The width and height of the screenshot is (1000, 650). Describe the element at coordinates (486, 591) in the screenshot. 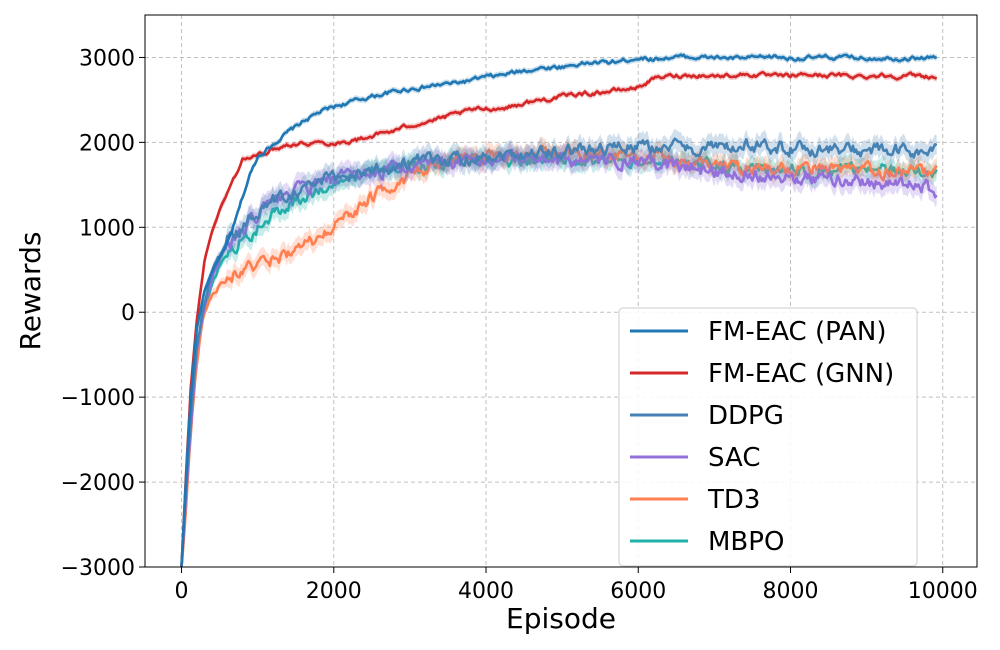

I see `x-tick-label-4000: 4000` at that location.